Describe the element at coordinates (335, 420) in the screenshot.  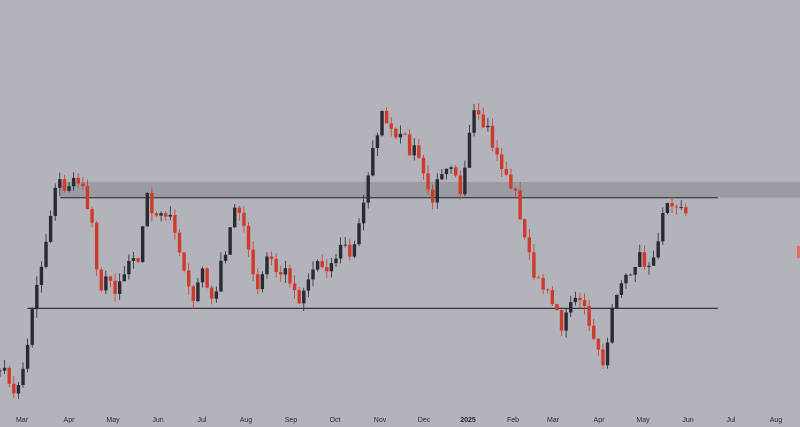
I see `x-tick-label: Oct` at that location.